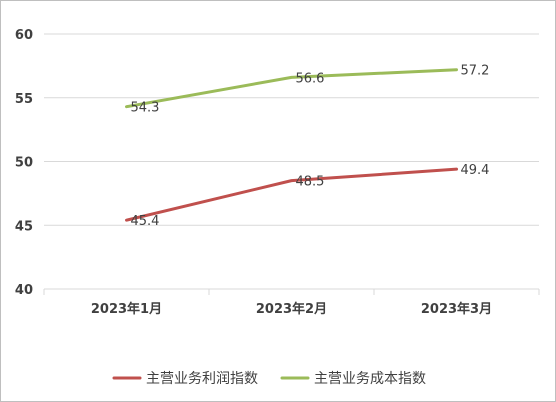  I want to click on legend: 主营业务利润指数 主营业务成本指数, so click(269, 379).